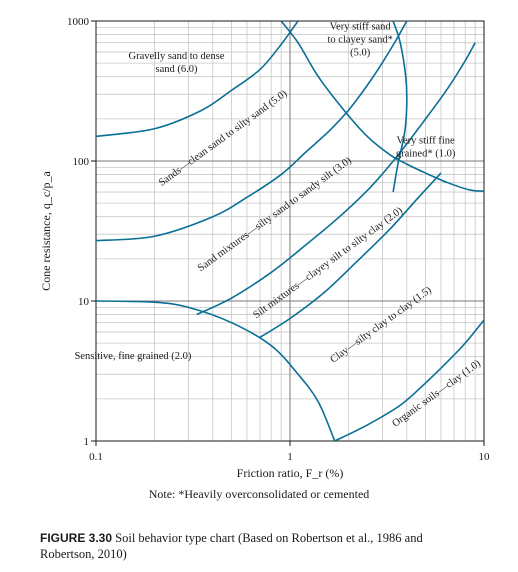 This screenshot has height=572, width=518. I want to click on zone-label-text: Organic soils—clay (1.0), so click(436, 394).